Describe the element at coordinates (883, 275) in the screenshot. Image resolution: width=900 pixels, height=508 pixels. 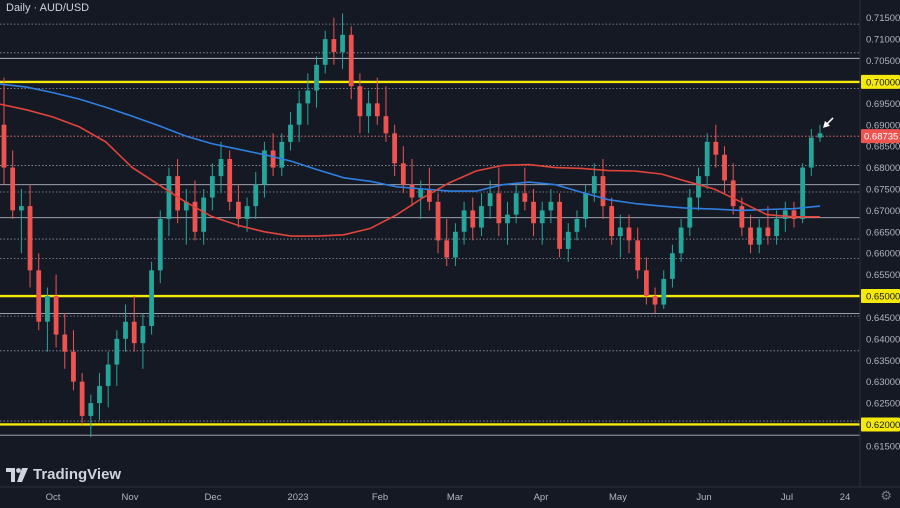
I see `y-tick-label: 0.65500` at that location.